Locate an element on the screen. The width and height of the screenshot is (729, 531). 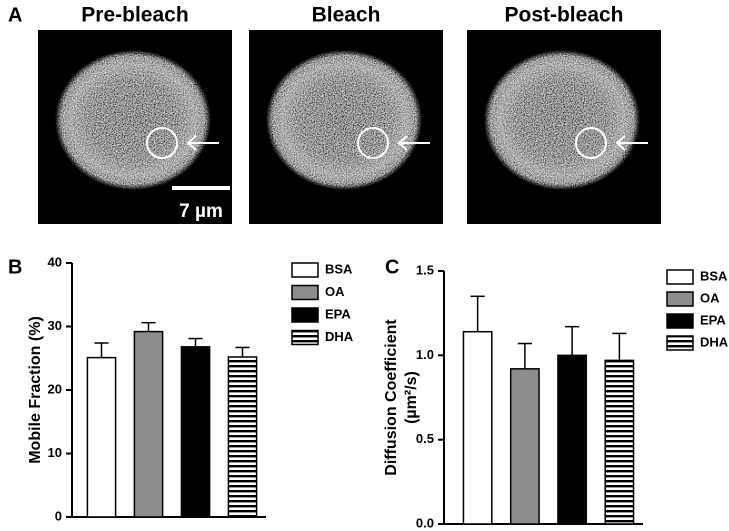
y-axis-label: Diffusion Coefficient is located at coordinates (391, 397).